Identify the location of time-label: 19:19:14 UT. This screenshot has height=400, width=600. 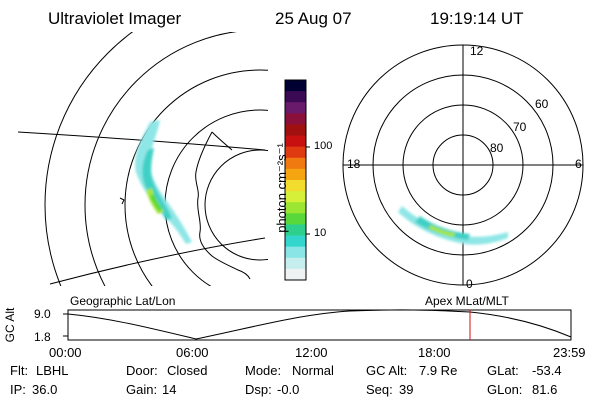
(477, 18).